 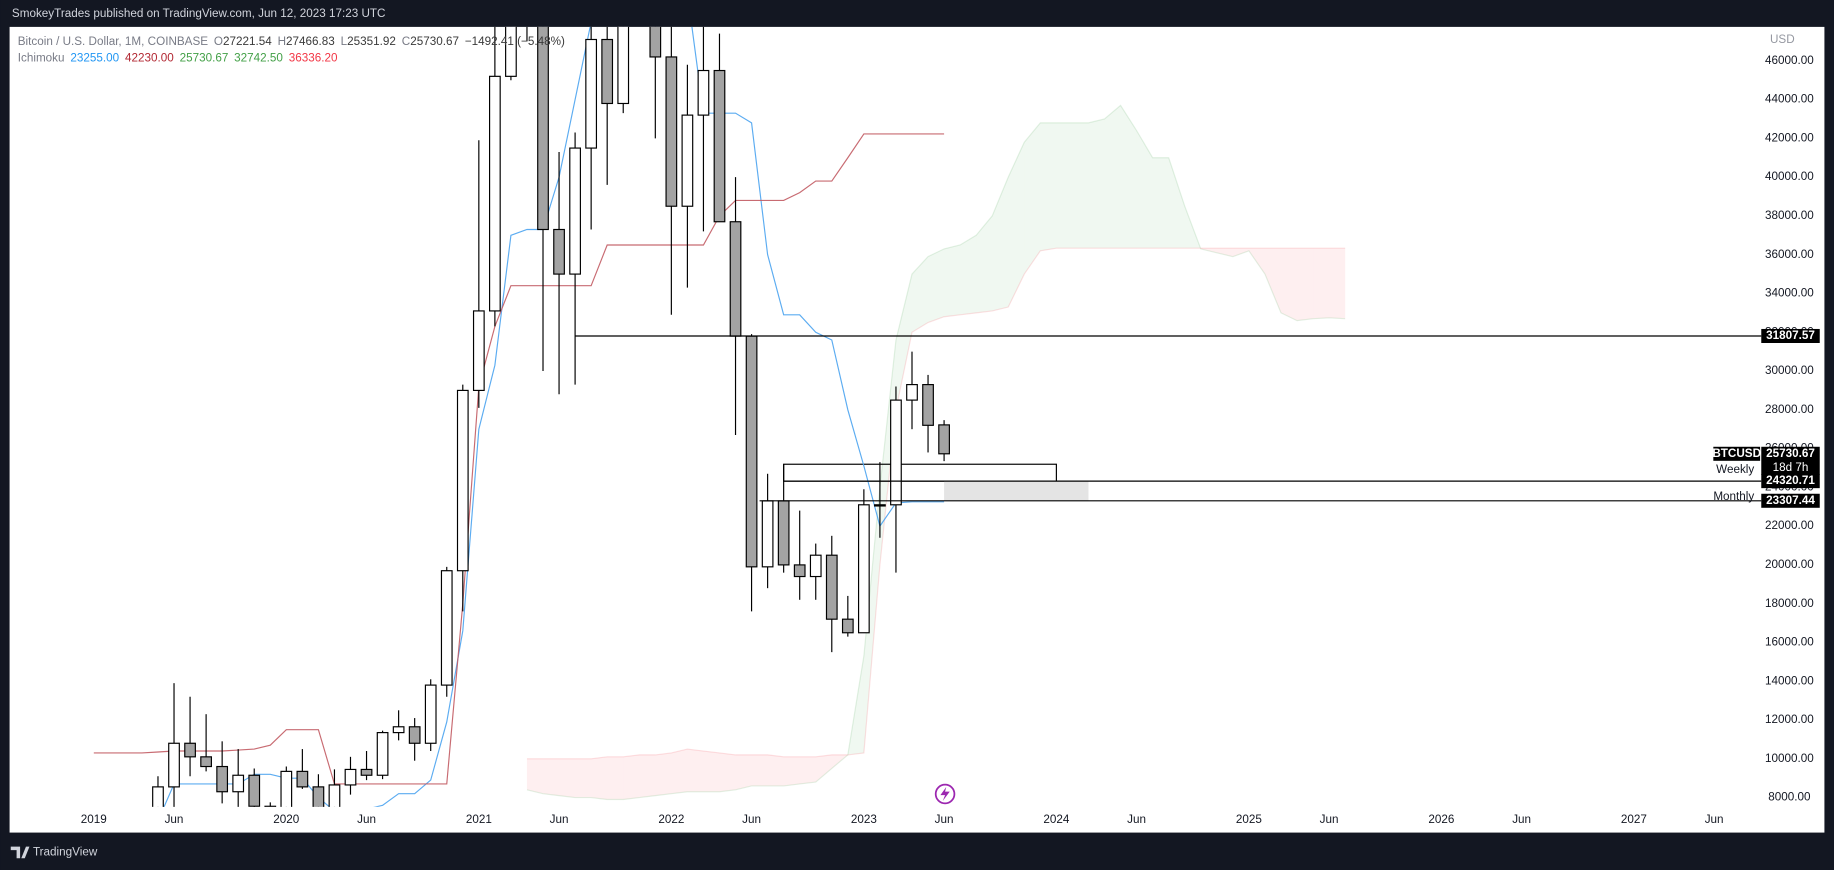 I want to click on logo-mark, so click(x=15, y=852).